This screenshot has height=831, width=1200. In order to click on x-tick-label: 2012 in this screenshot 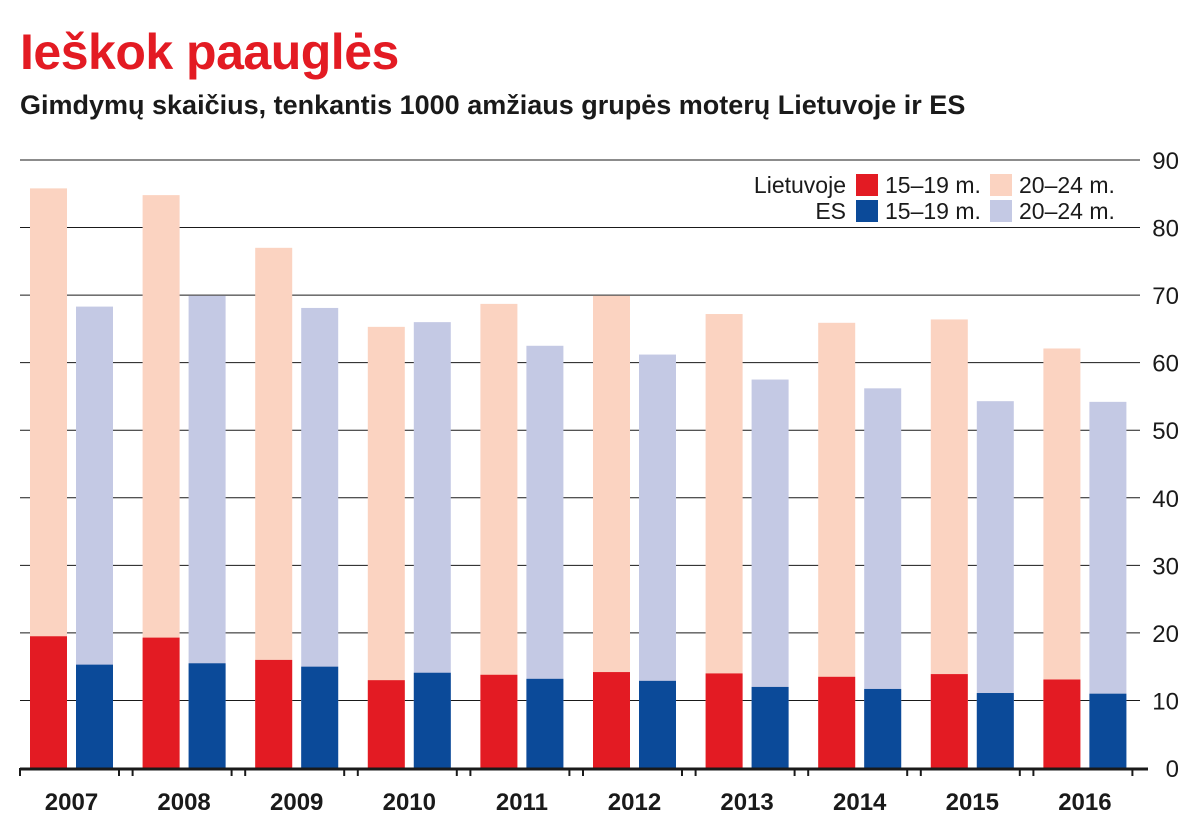, I will do `click(634, 802)`.